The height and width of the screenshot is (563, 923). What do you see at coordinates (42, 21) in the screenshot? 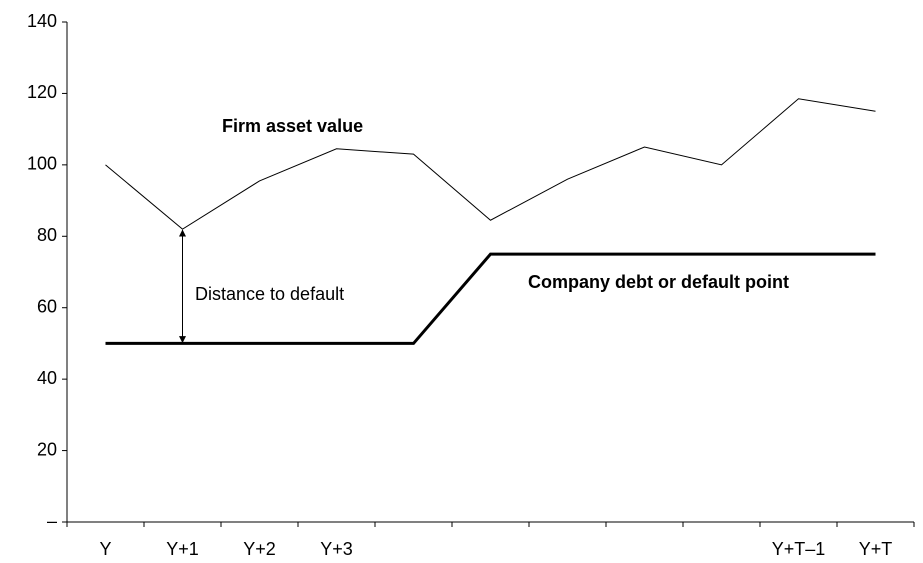
I see `y-tick-label: 140` at bounding box center [42, 21].